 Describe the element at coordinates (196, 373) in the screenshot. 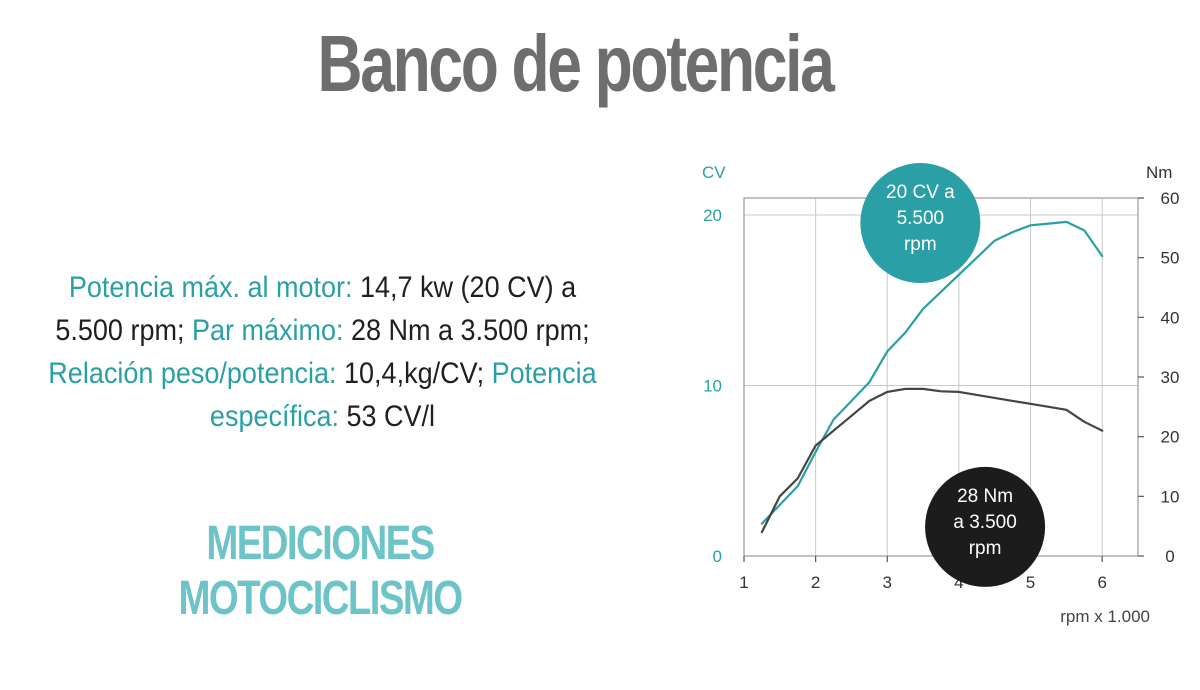

I see `spec-label-weight-power: Relación peso/potencia:` at that location.